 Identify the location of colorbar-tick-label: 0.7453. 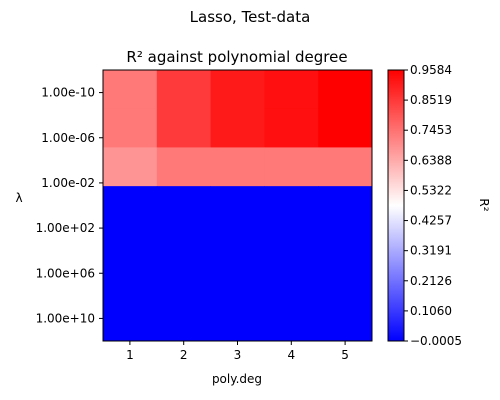
(431, 130).